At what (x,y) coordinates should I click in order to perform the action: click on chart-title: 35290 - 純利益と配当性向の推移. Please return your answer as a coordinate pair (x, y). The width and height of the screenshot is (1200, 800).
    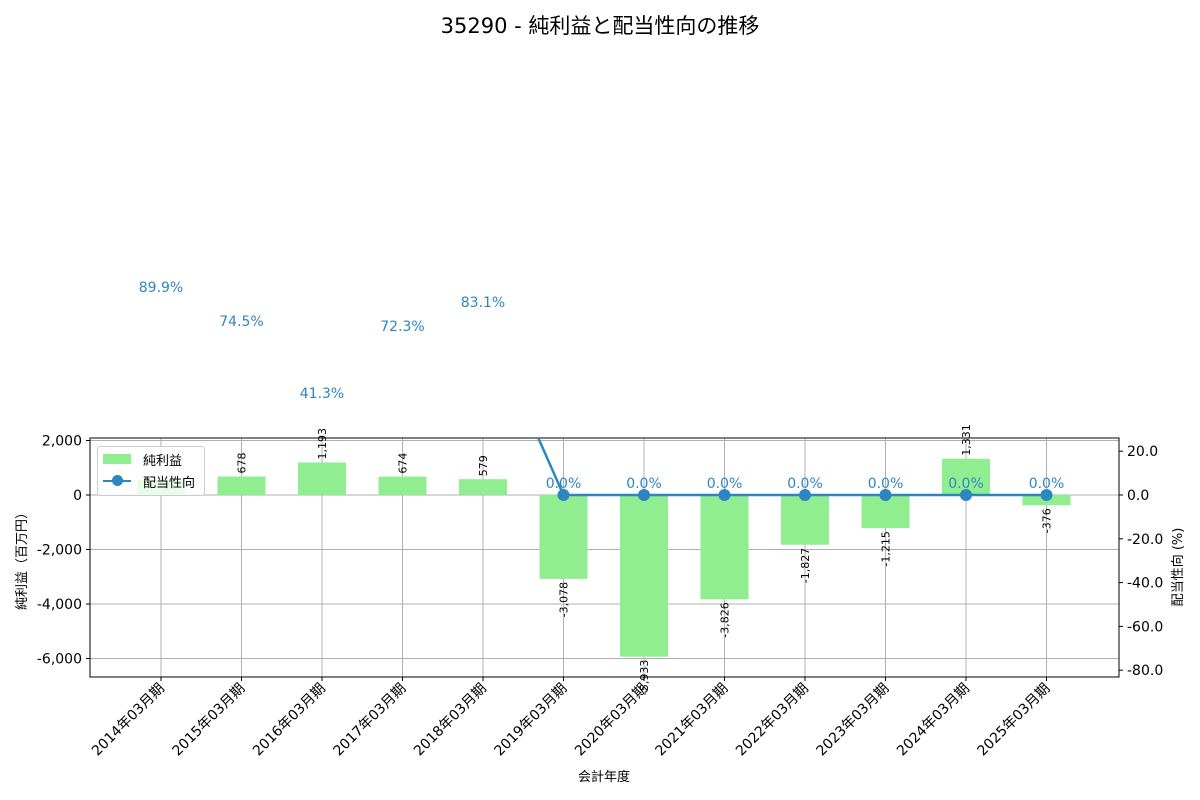
    Looking at the image, I should click on (600, 26).